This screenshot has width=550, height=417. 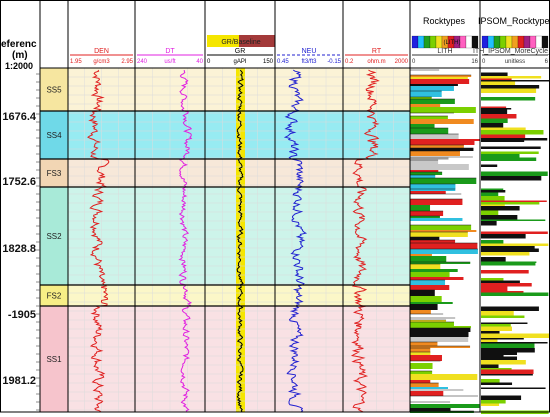 What do you see at coordinates (240, 42) in the screenshot?
I see `gr-banner-label: GR/Baseline` at bounding box center [240, 42].